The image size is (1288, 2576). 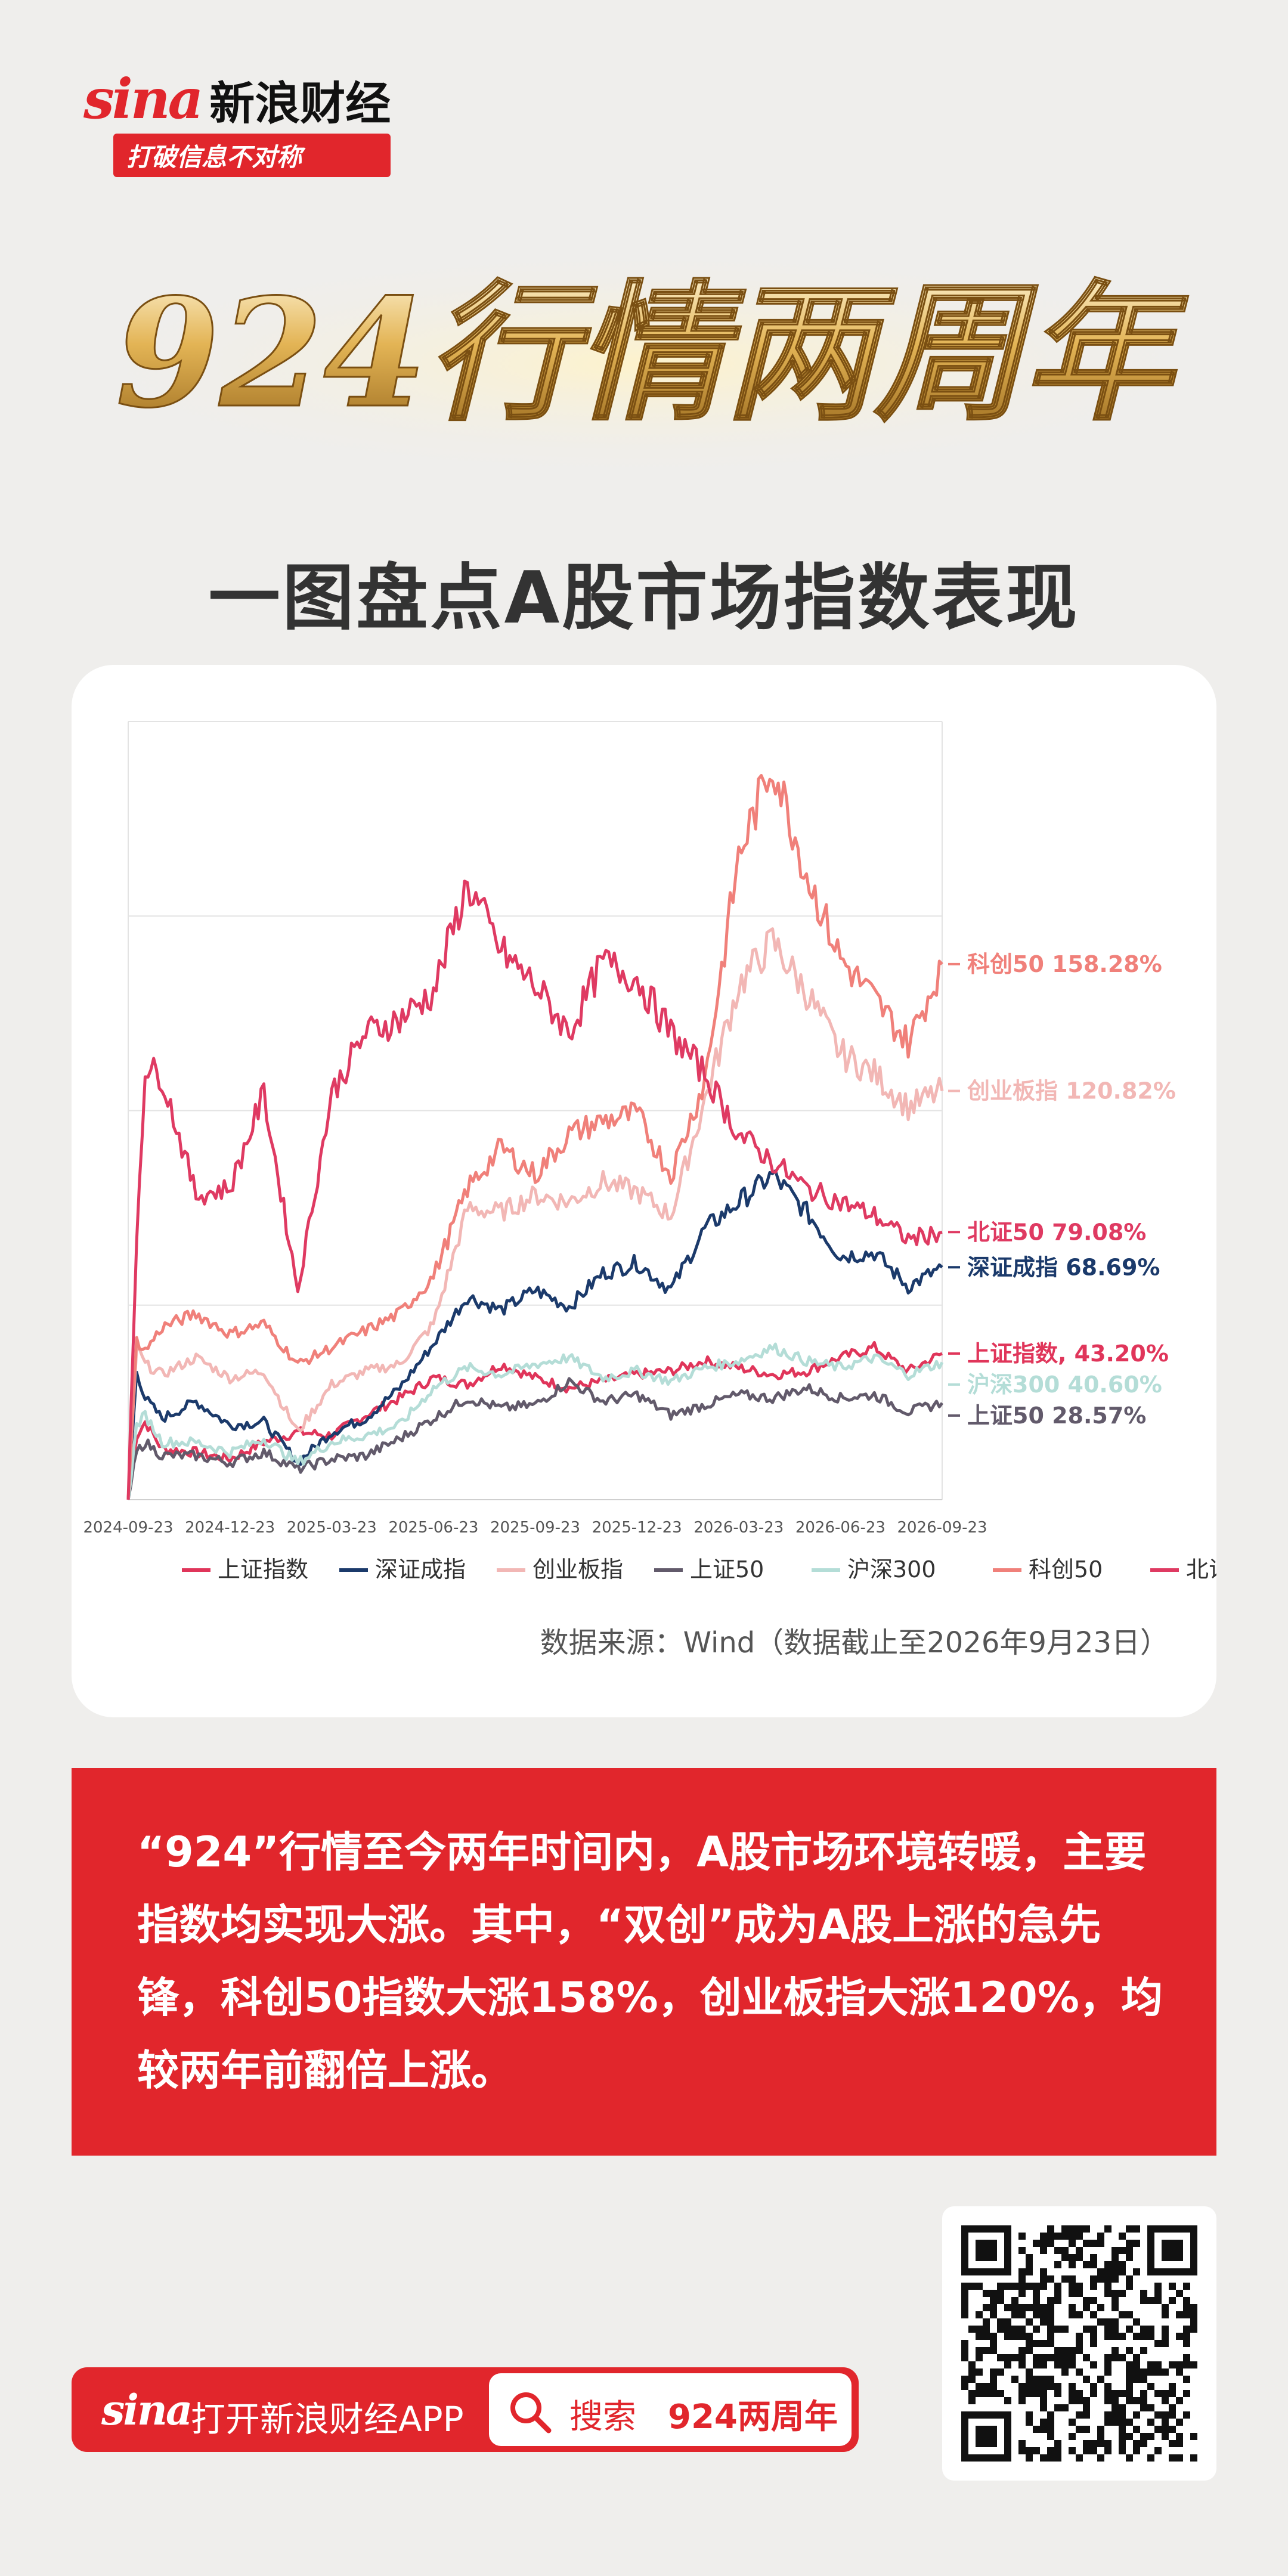 I want to click on search-box: 搜索 924两周年, so click(x=671, y=2409).